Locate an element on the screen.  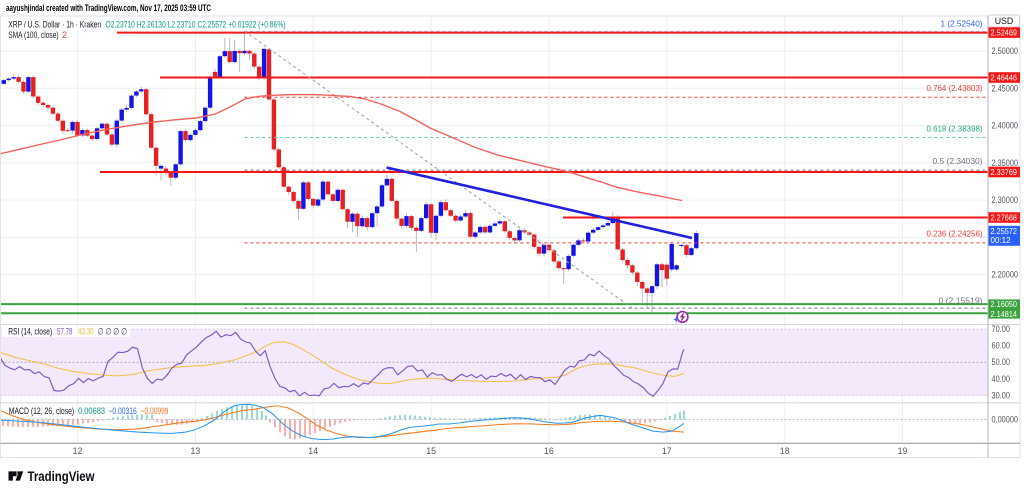
svg-text: −0.00999 is located at coordinates (155, 411).